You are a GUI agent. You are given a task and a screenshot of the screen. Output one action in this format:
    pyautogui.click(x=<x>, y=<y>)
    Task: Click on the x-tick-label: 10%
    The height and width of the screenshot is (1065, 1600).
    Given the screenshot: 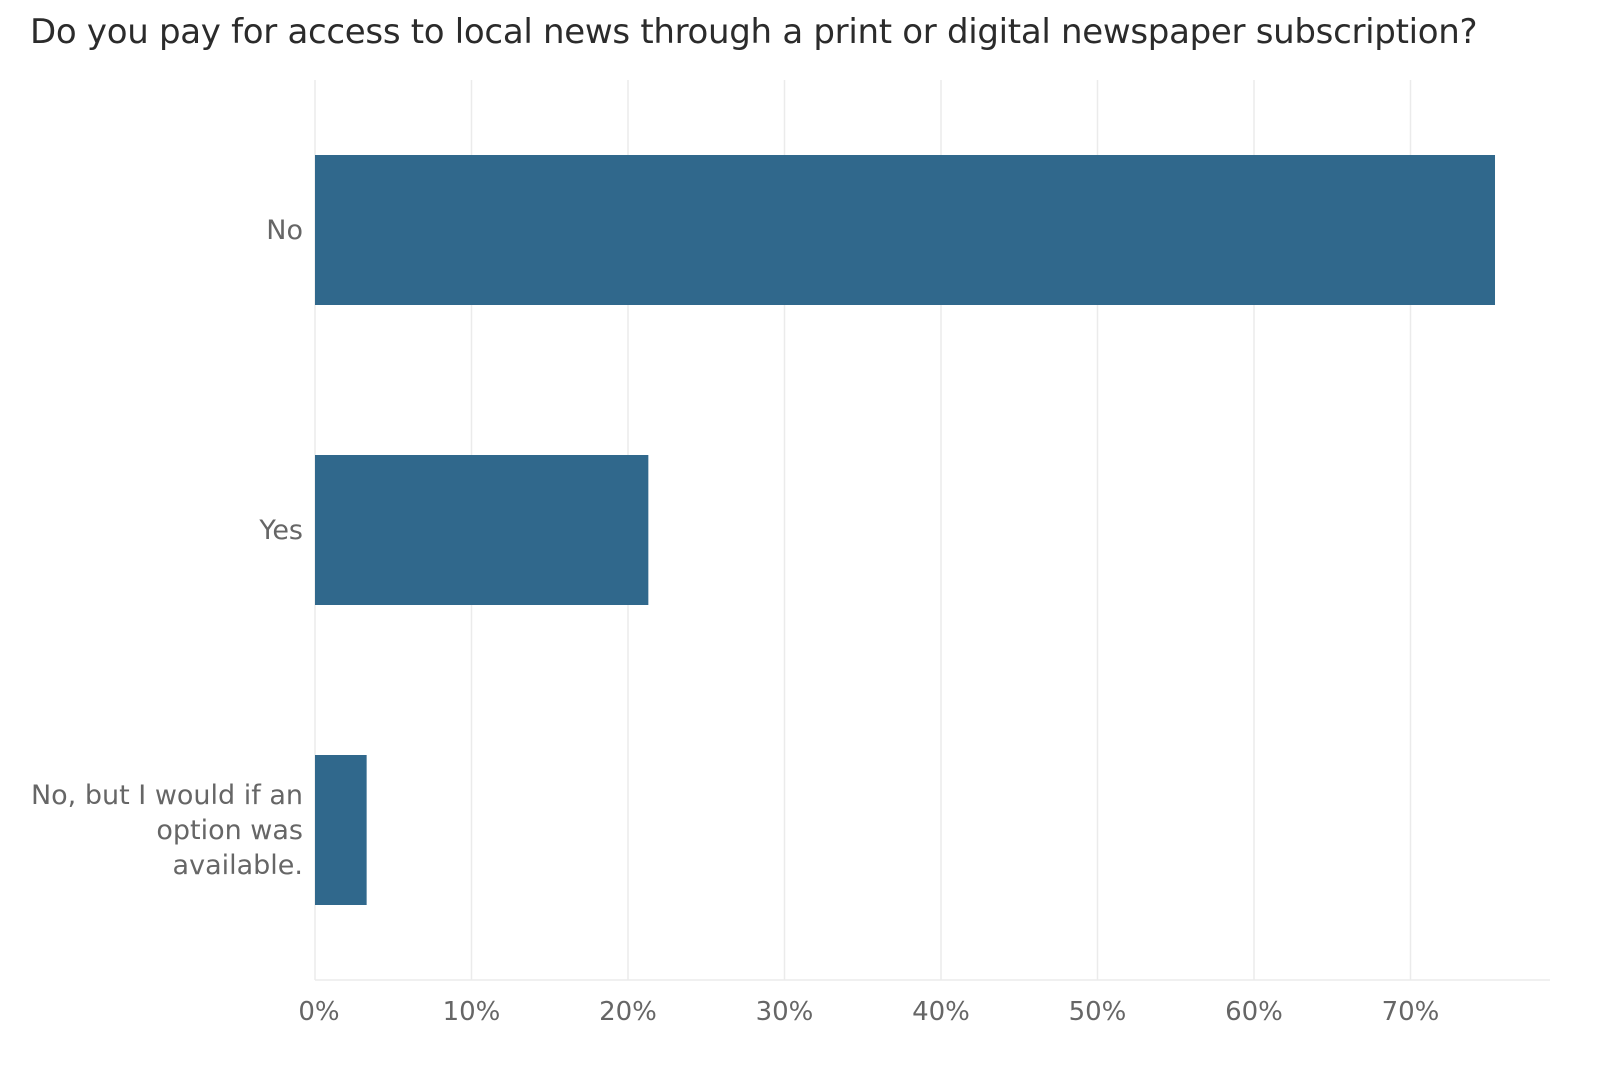 What is the action you would take?
    pyautogui.click(x=472, y=1012)
    